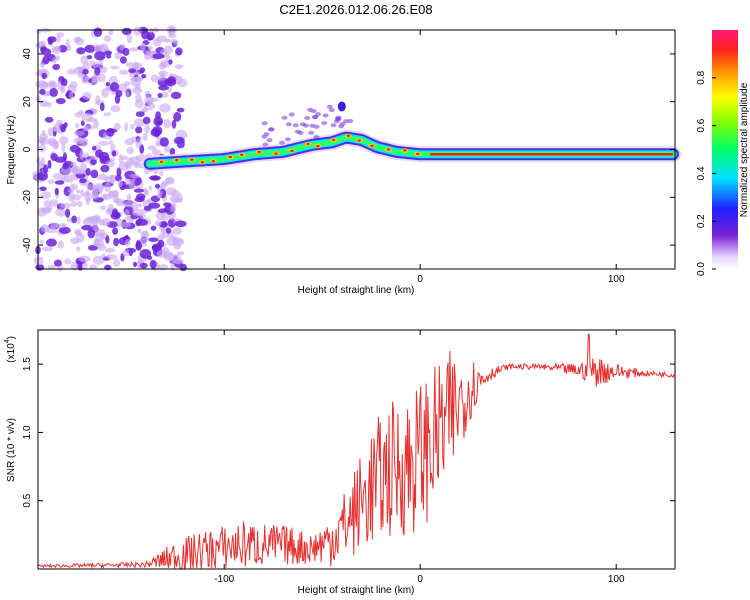 This screenshot has width=750, height=600. What do you see at coordinates (701, 125) in the screenshot?
I see `colorbar-tick-label: 0.6` at bounding box center [701, 125].